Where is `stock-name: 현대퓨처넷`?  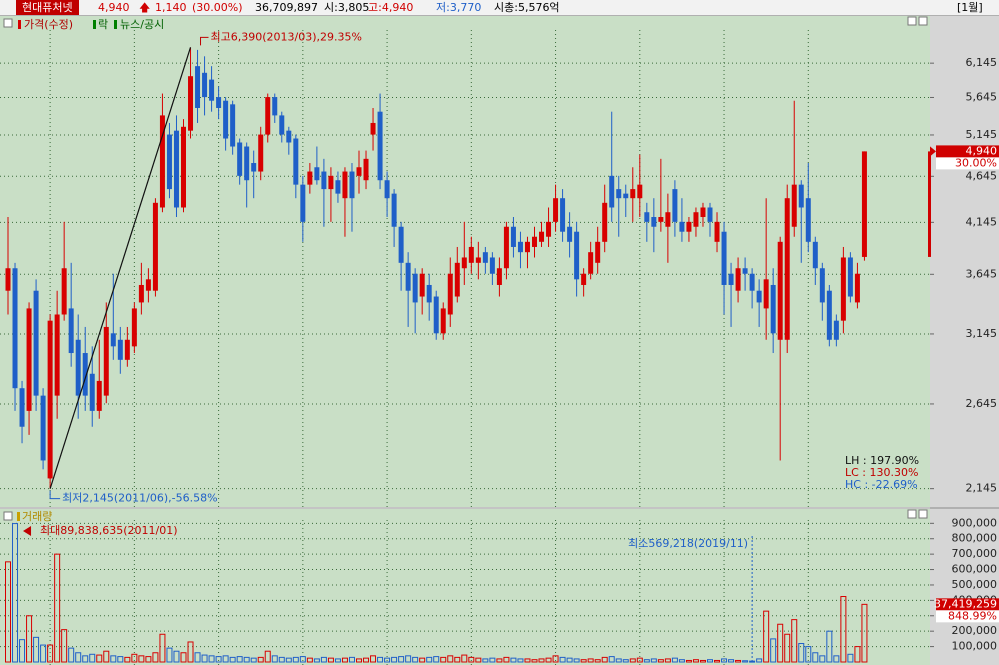
stock-name: 현대퓨처넷 is located at coordinates (47, 7).